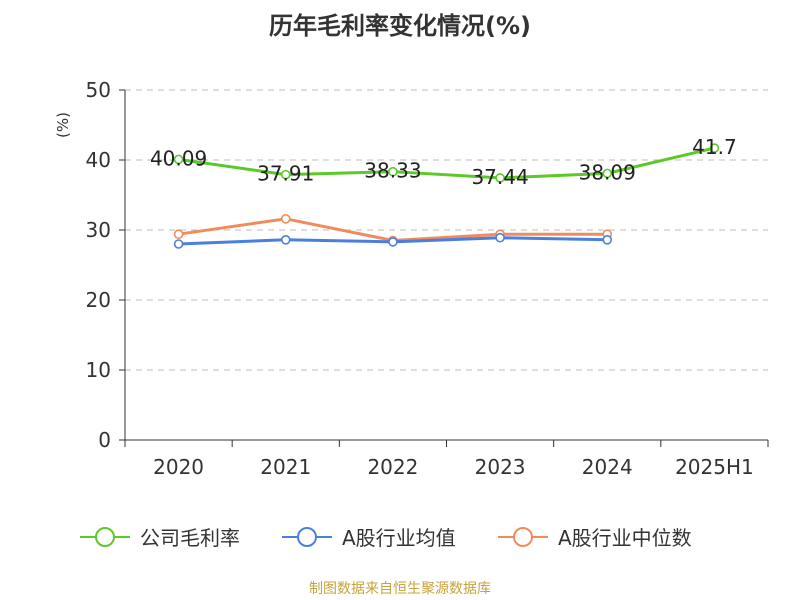 This screenshot has height=600, width=800. I want to click on series-line, so click(446, 163).